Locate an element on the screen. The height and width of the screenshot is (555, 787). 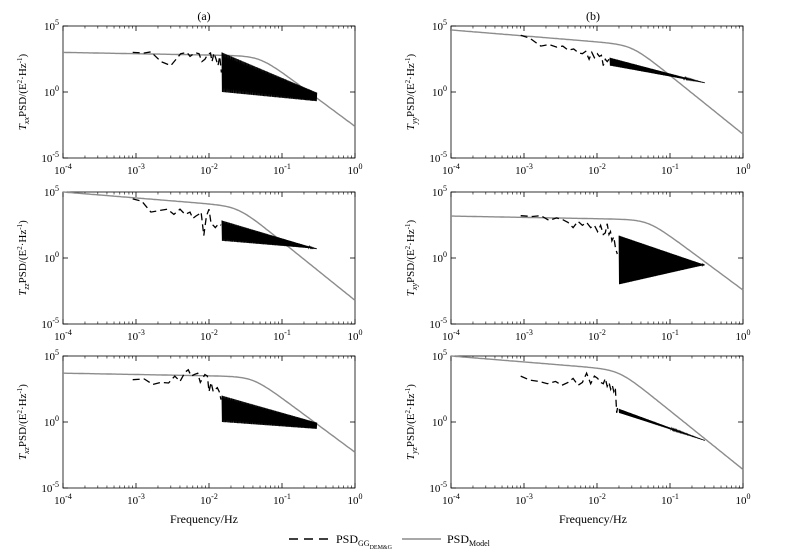
y-axis-label: TxyPSD/(E2·Hz-1) is located at coordinates (411, 257).